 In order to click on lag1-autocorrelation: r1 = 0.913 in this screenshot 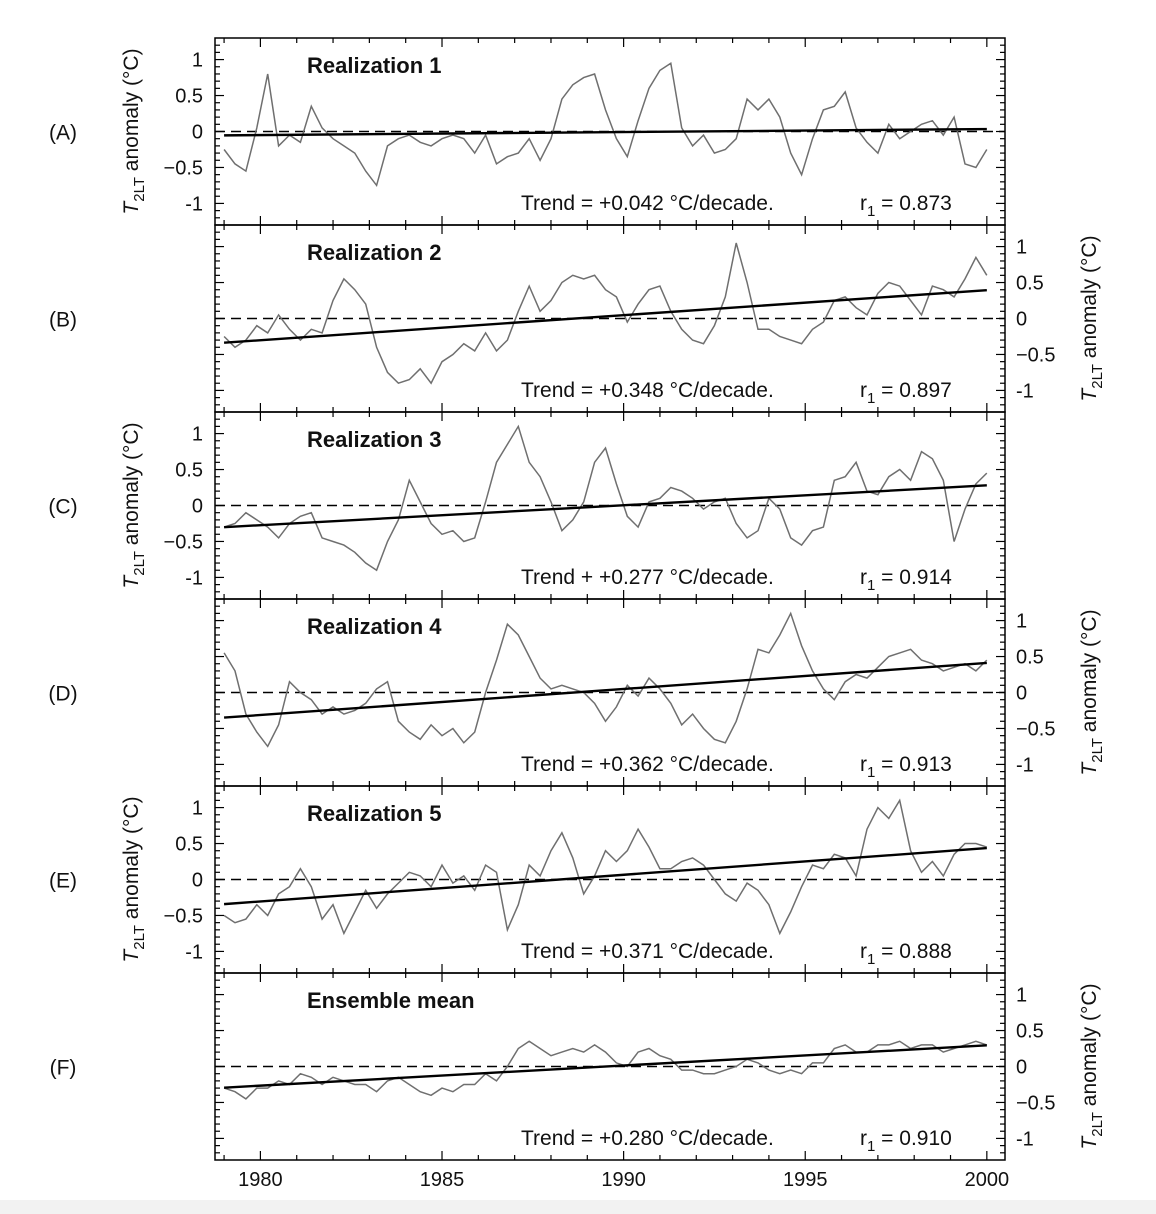, I will do `click(906, 767)`.